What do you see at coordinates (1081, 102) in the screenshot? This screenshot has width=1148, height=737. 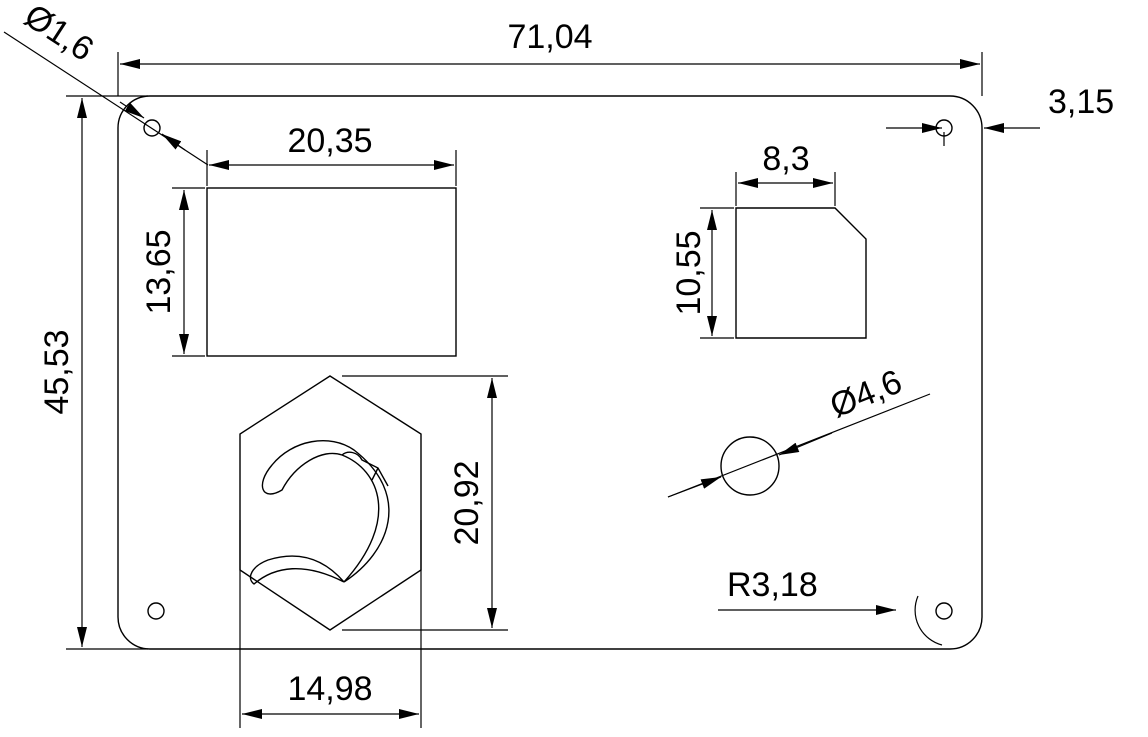 I see `dim-hole-offset-label: 3,15` at bounding box center [1081, 102].